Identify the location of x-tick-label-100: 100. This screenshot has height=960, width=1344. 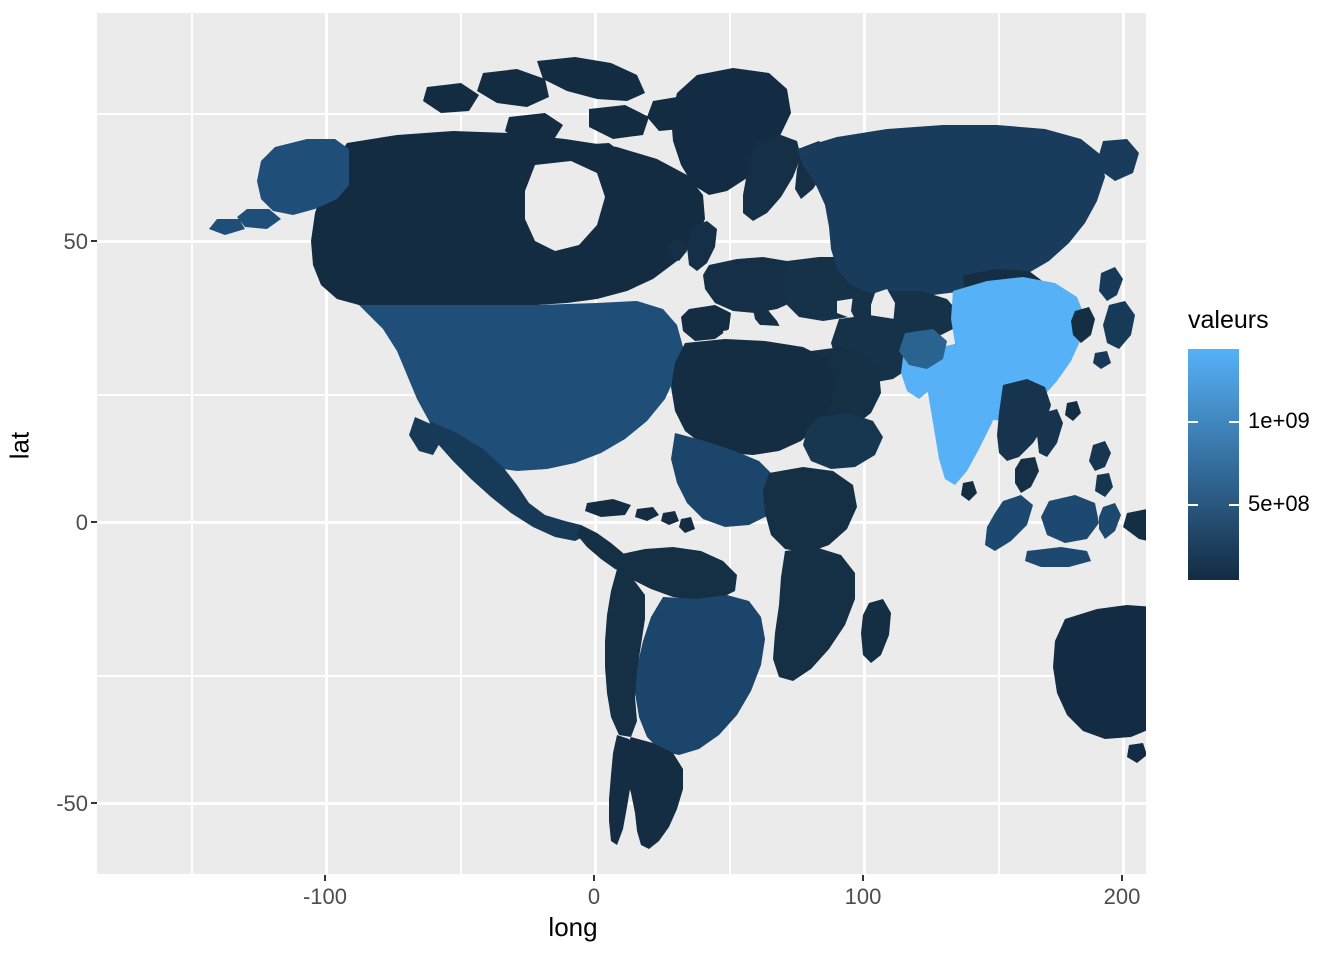
(863, 896).